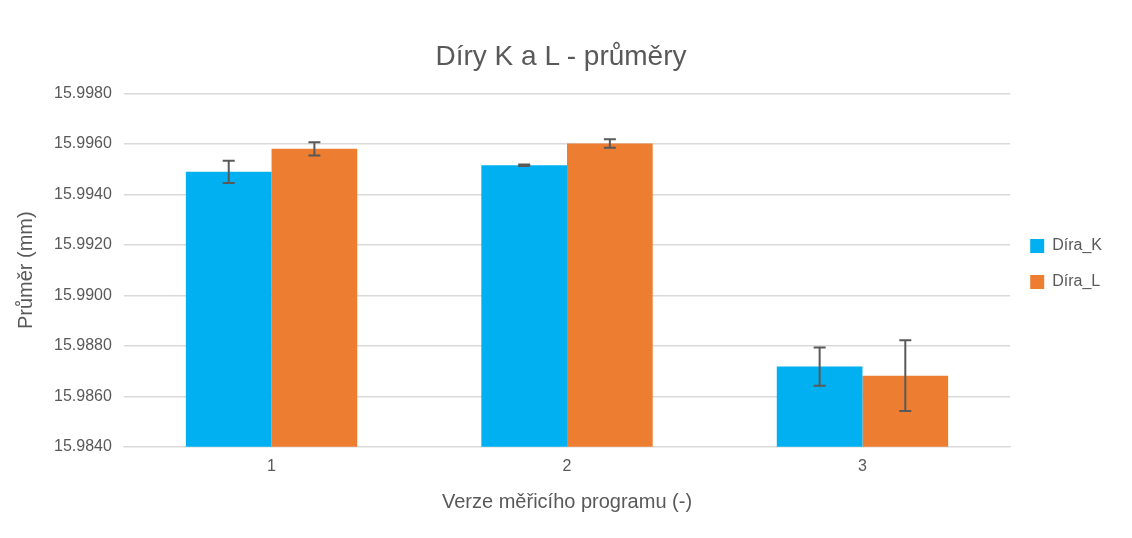  I want to click on y-tick-label: 15.9880, so click(82, 345).